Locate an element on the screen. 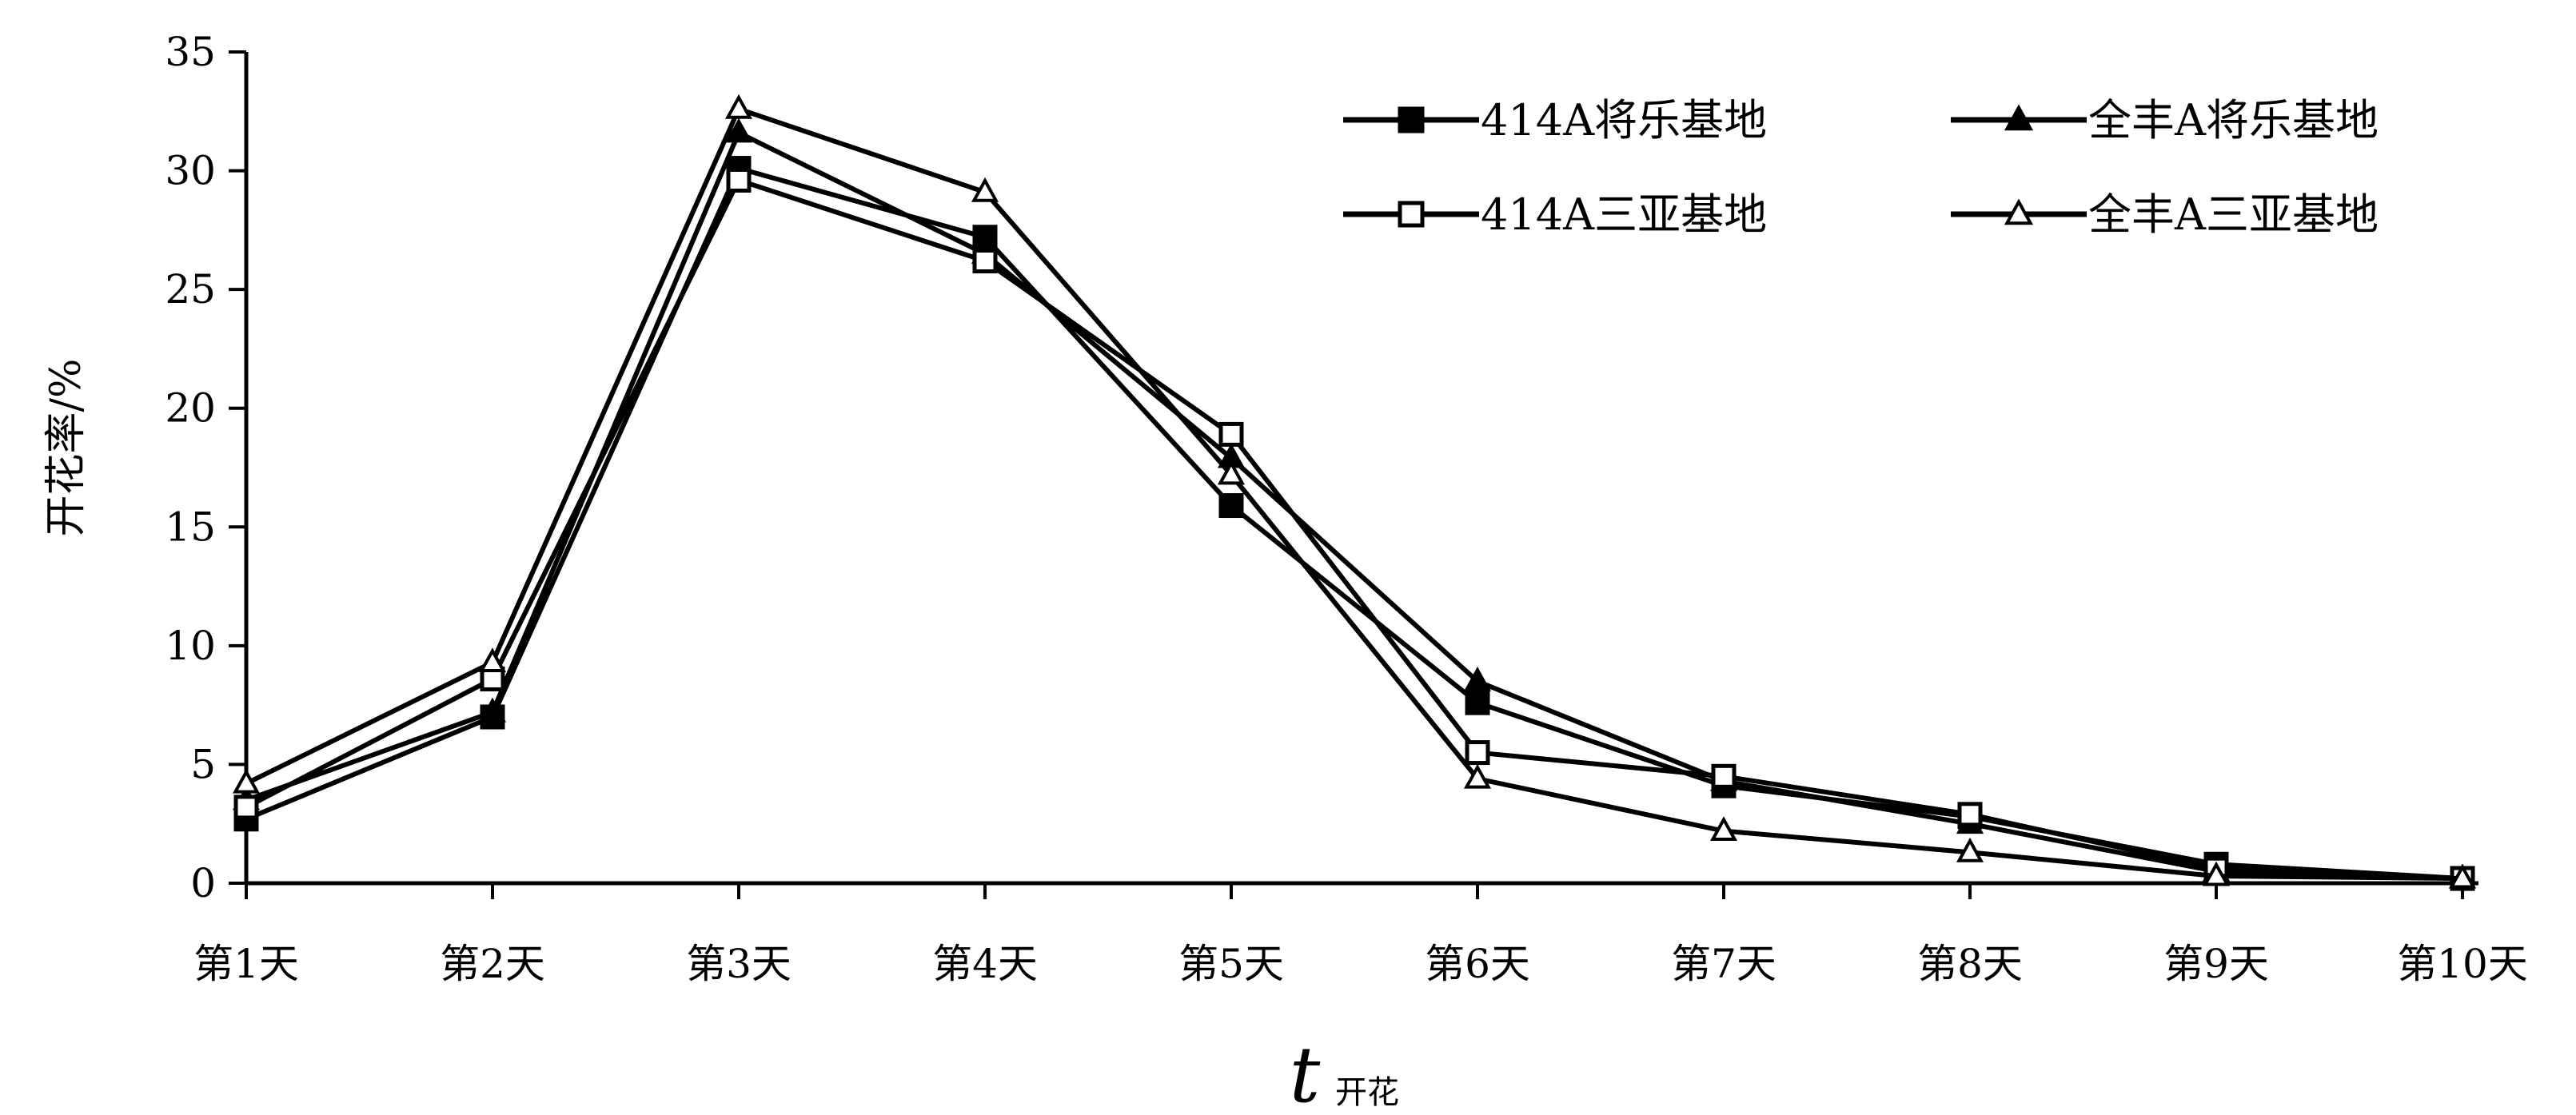 The width and height of the screenshot is (2576, 1115). x-tick-label: 第3天 is located at coordinates (739, 964).